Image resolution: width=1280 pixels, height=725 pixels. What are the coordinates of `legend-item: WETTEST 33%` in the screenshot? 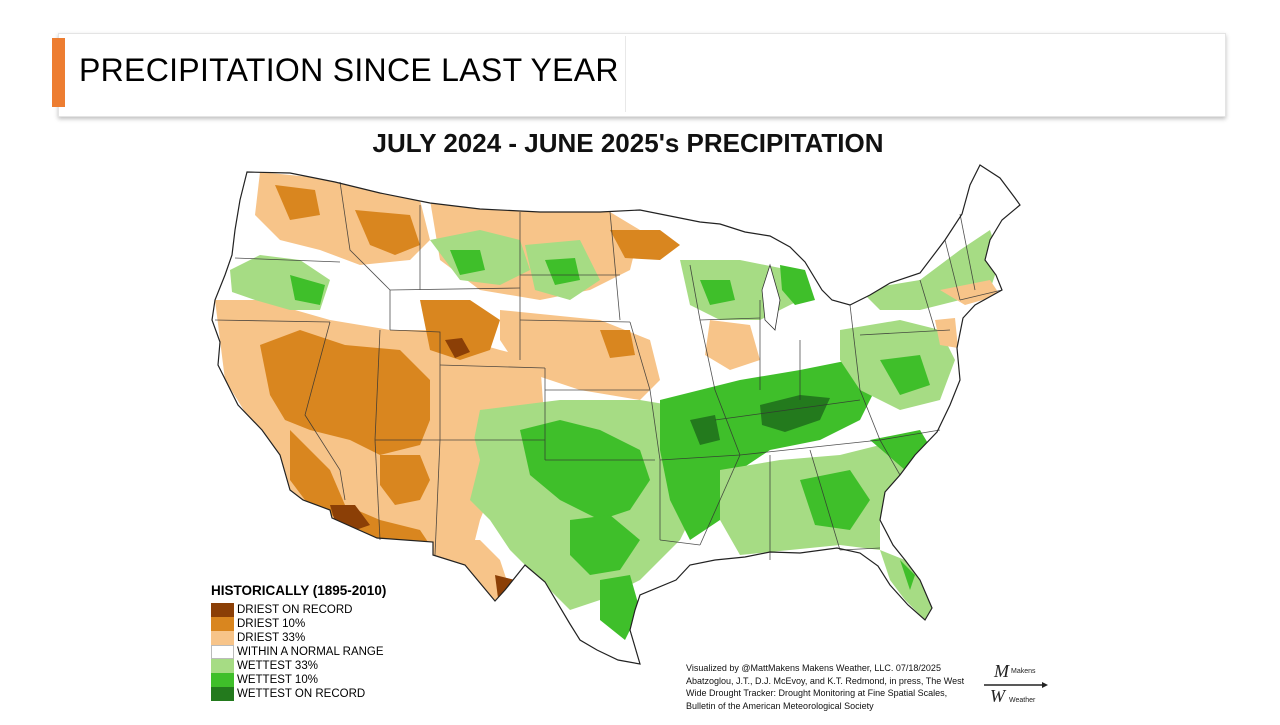 It's located at (298, 666).